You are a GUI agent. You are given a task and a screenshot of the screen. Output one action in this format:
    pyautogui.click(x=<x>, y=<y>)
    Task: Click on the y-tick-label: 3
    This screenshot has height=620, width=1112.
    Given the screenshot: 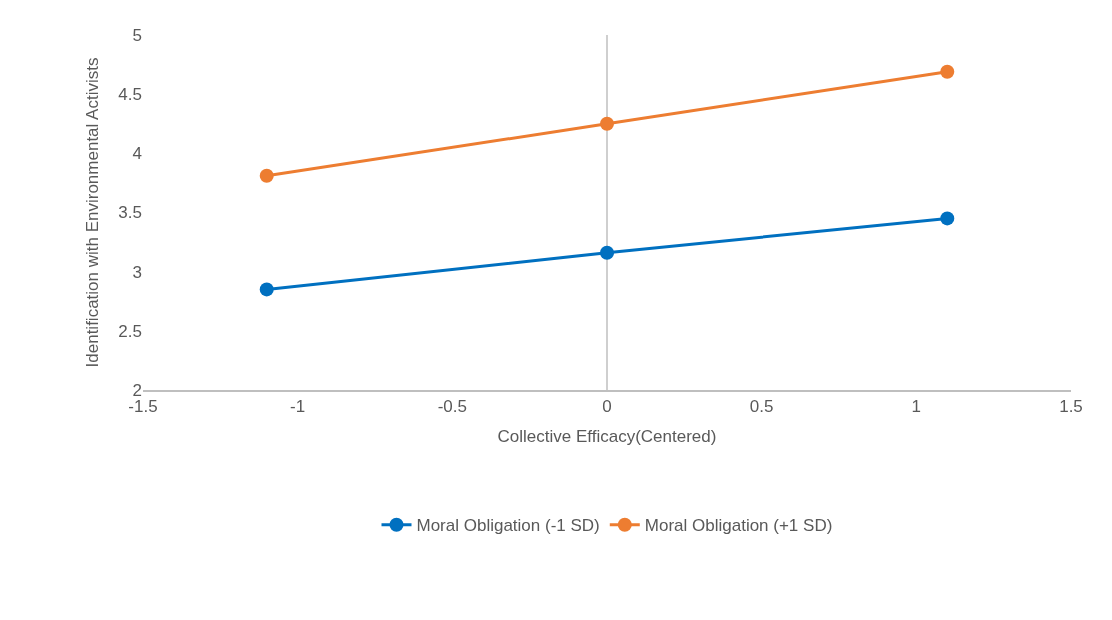 What is the action you would take?
    pyautogui.click(x=137, y=272)
    